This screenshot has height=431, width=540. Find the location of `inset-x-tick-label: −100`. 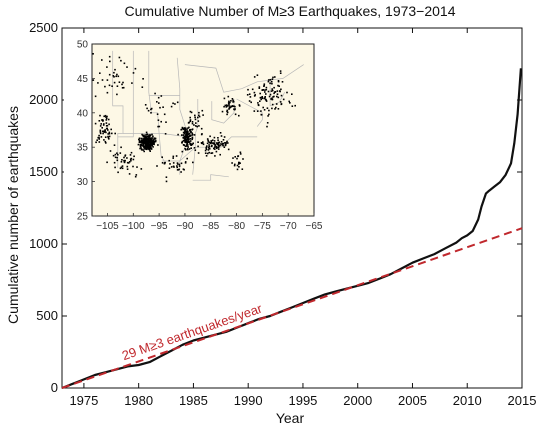

inset-x-tick-label: −100 is located at coordinates (133, 226).